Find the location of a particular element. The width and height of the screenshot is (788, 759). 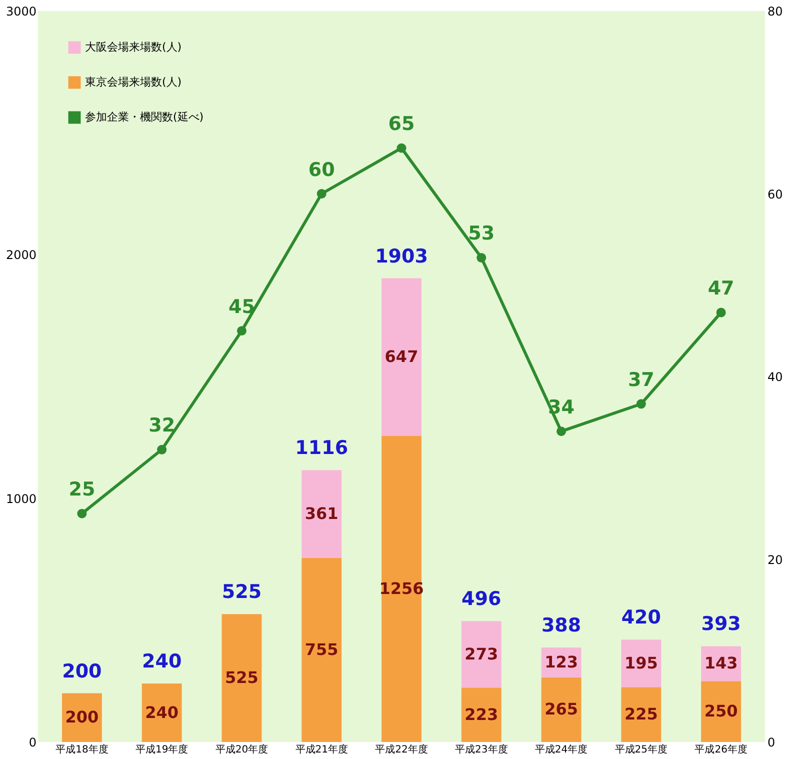

x-tick-label: 平成23年度 is located at coordinates (481, 750).